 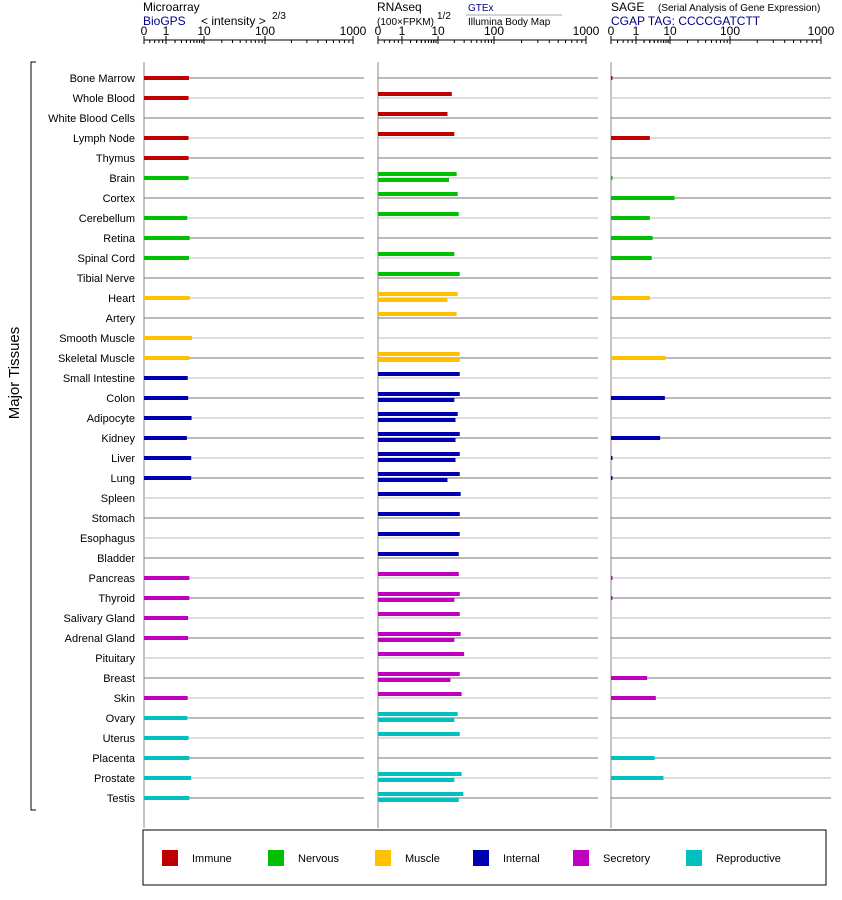 I want to click on sage-subtitle: (Serial Analysis of Gene Expression), so click(x=739, y=8).